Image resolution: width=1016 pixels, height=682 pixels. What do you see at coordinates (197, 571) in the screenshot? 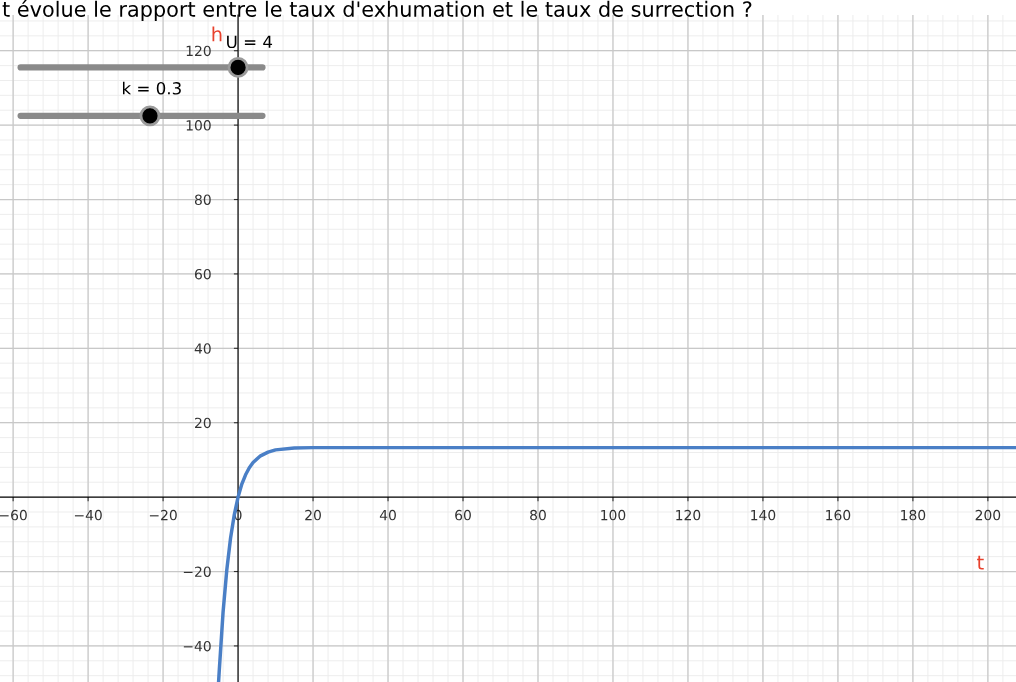
I see `y-tick-label: −20` at bounding box center [197, 571].